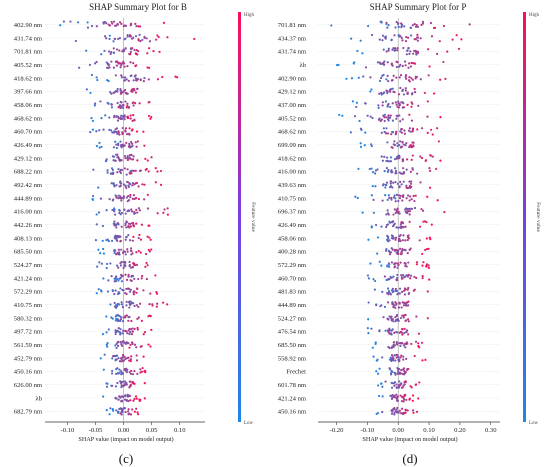  What do you see at coordinates (491, 430) in the screenshot?
I see `panel-d-xtick-label: 0.30` at bounding box center [491, 430].